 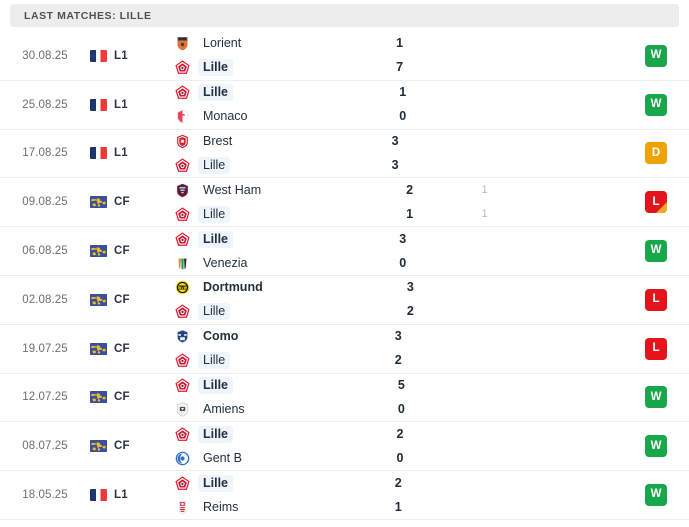 I want to click on result-draw-badge: D, so click(x=656, y=153).